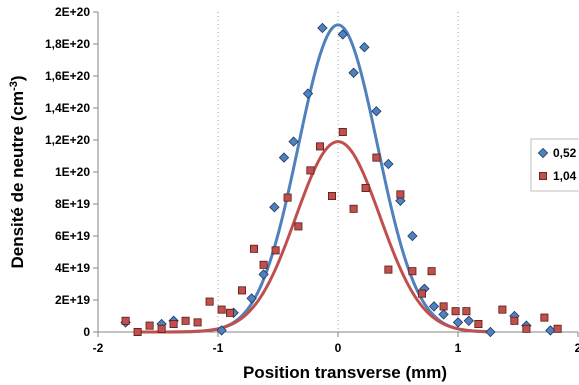 The image size is (579, 385). What do you see at coordinates (577, 348) in the screenshot?
I see `x-tick-label-4: 2` at bounding box center [577, 348].